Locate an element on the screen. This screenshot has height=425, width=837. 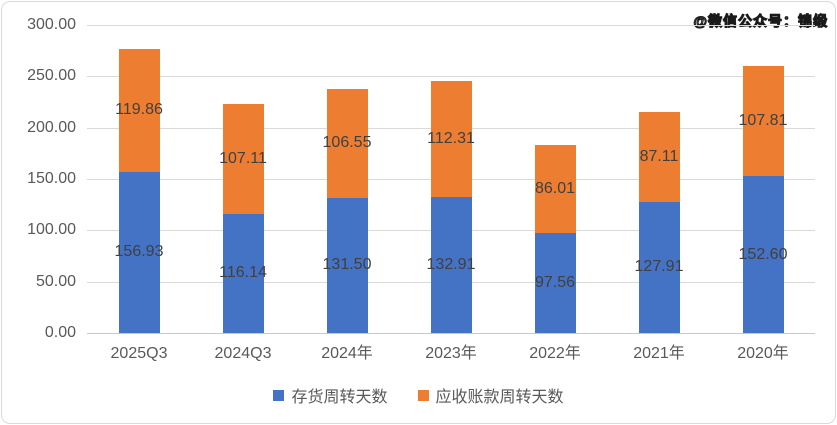
x-axis-tick-label: 2022年 is located at coordinates (555, 353).